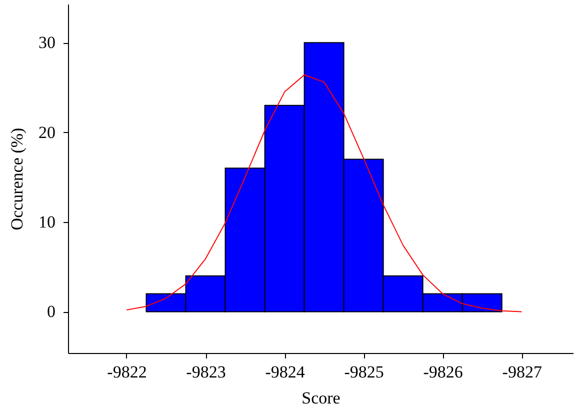  I want to click on x-tick-label: -9823, so click(206, 372).